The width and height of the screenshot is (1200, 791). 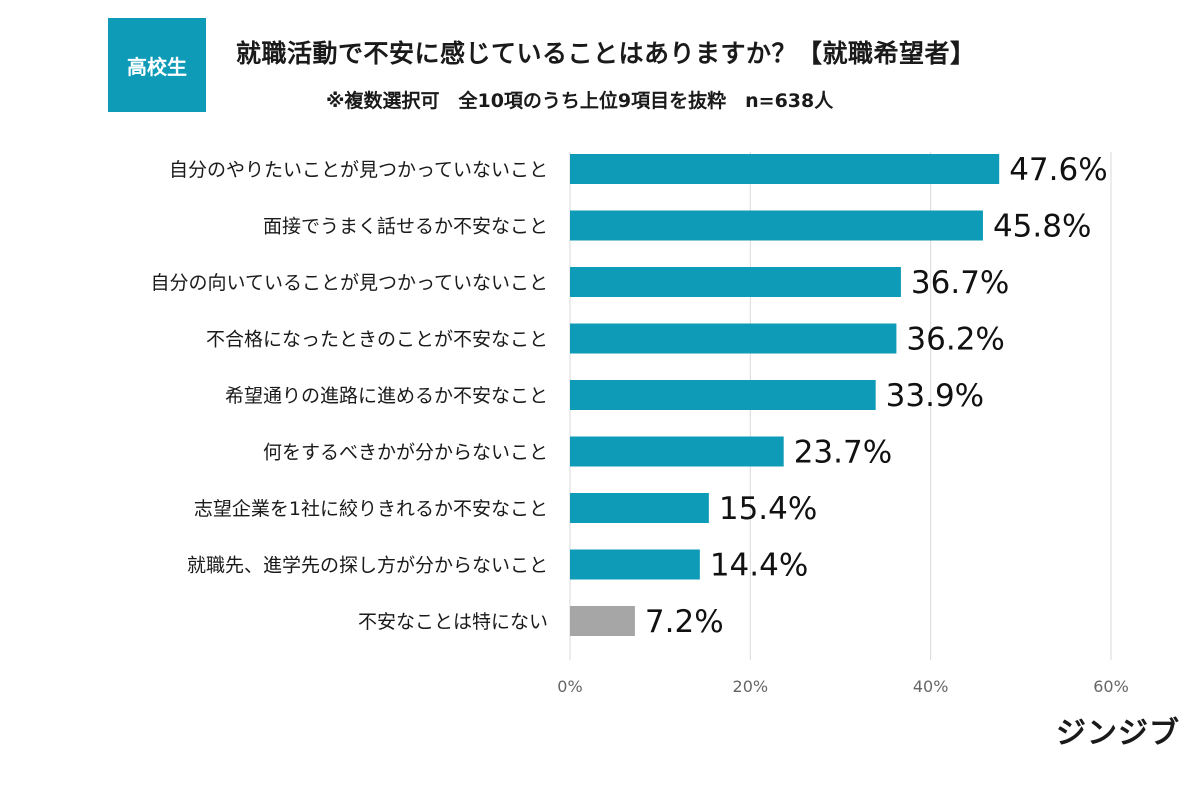 I want to click on value-label: 14.4%, so click(x=759, y=566).